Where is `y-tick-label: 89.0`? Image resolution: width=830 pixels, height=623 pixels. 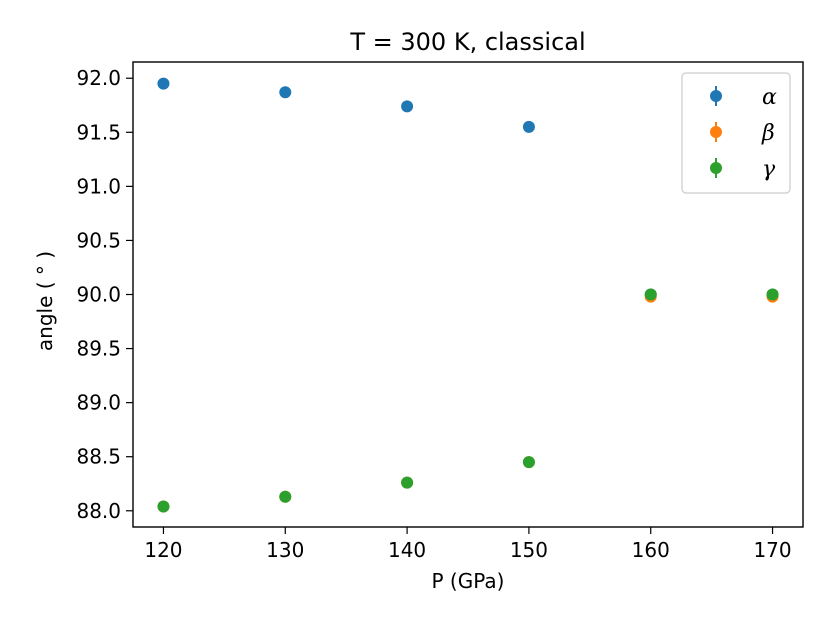 y-tick-label: 89.0 is located at coordinates (98, 403).